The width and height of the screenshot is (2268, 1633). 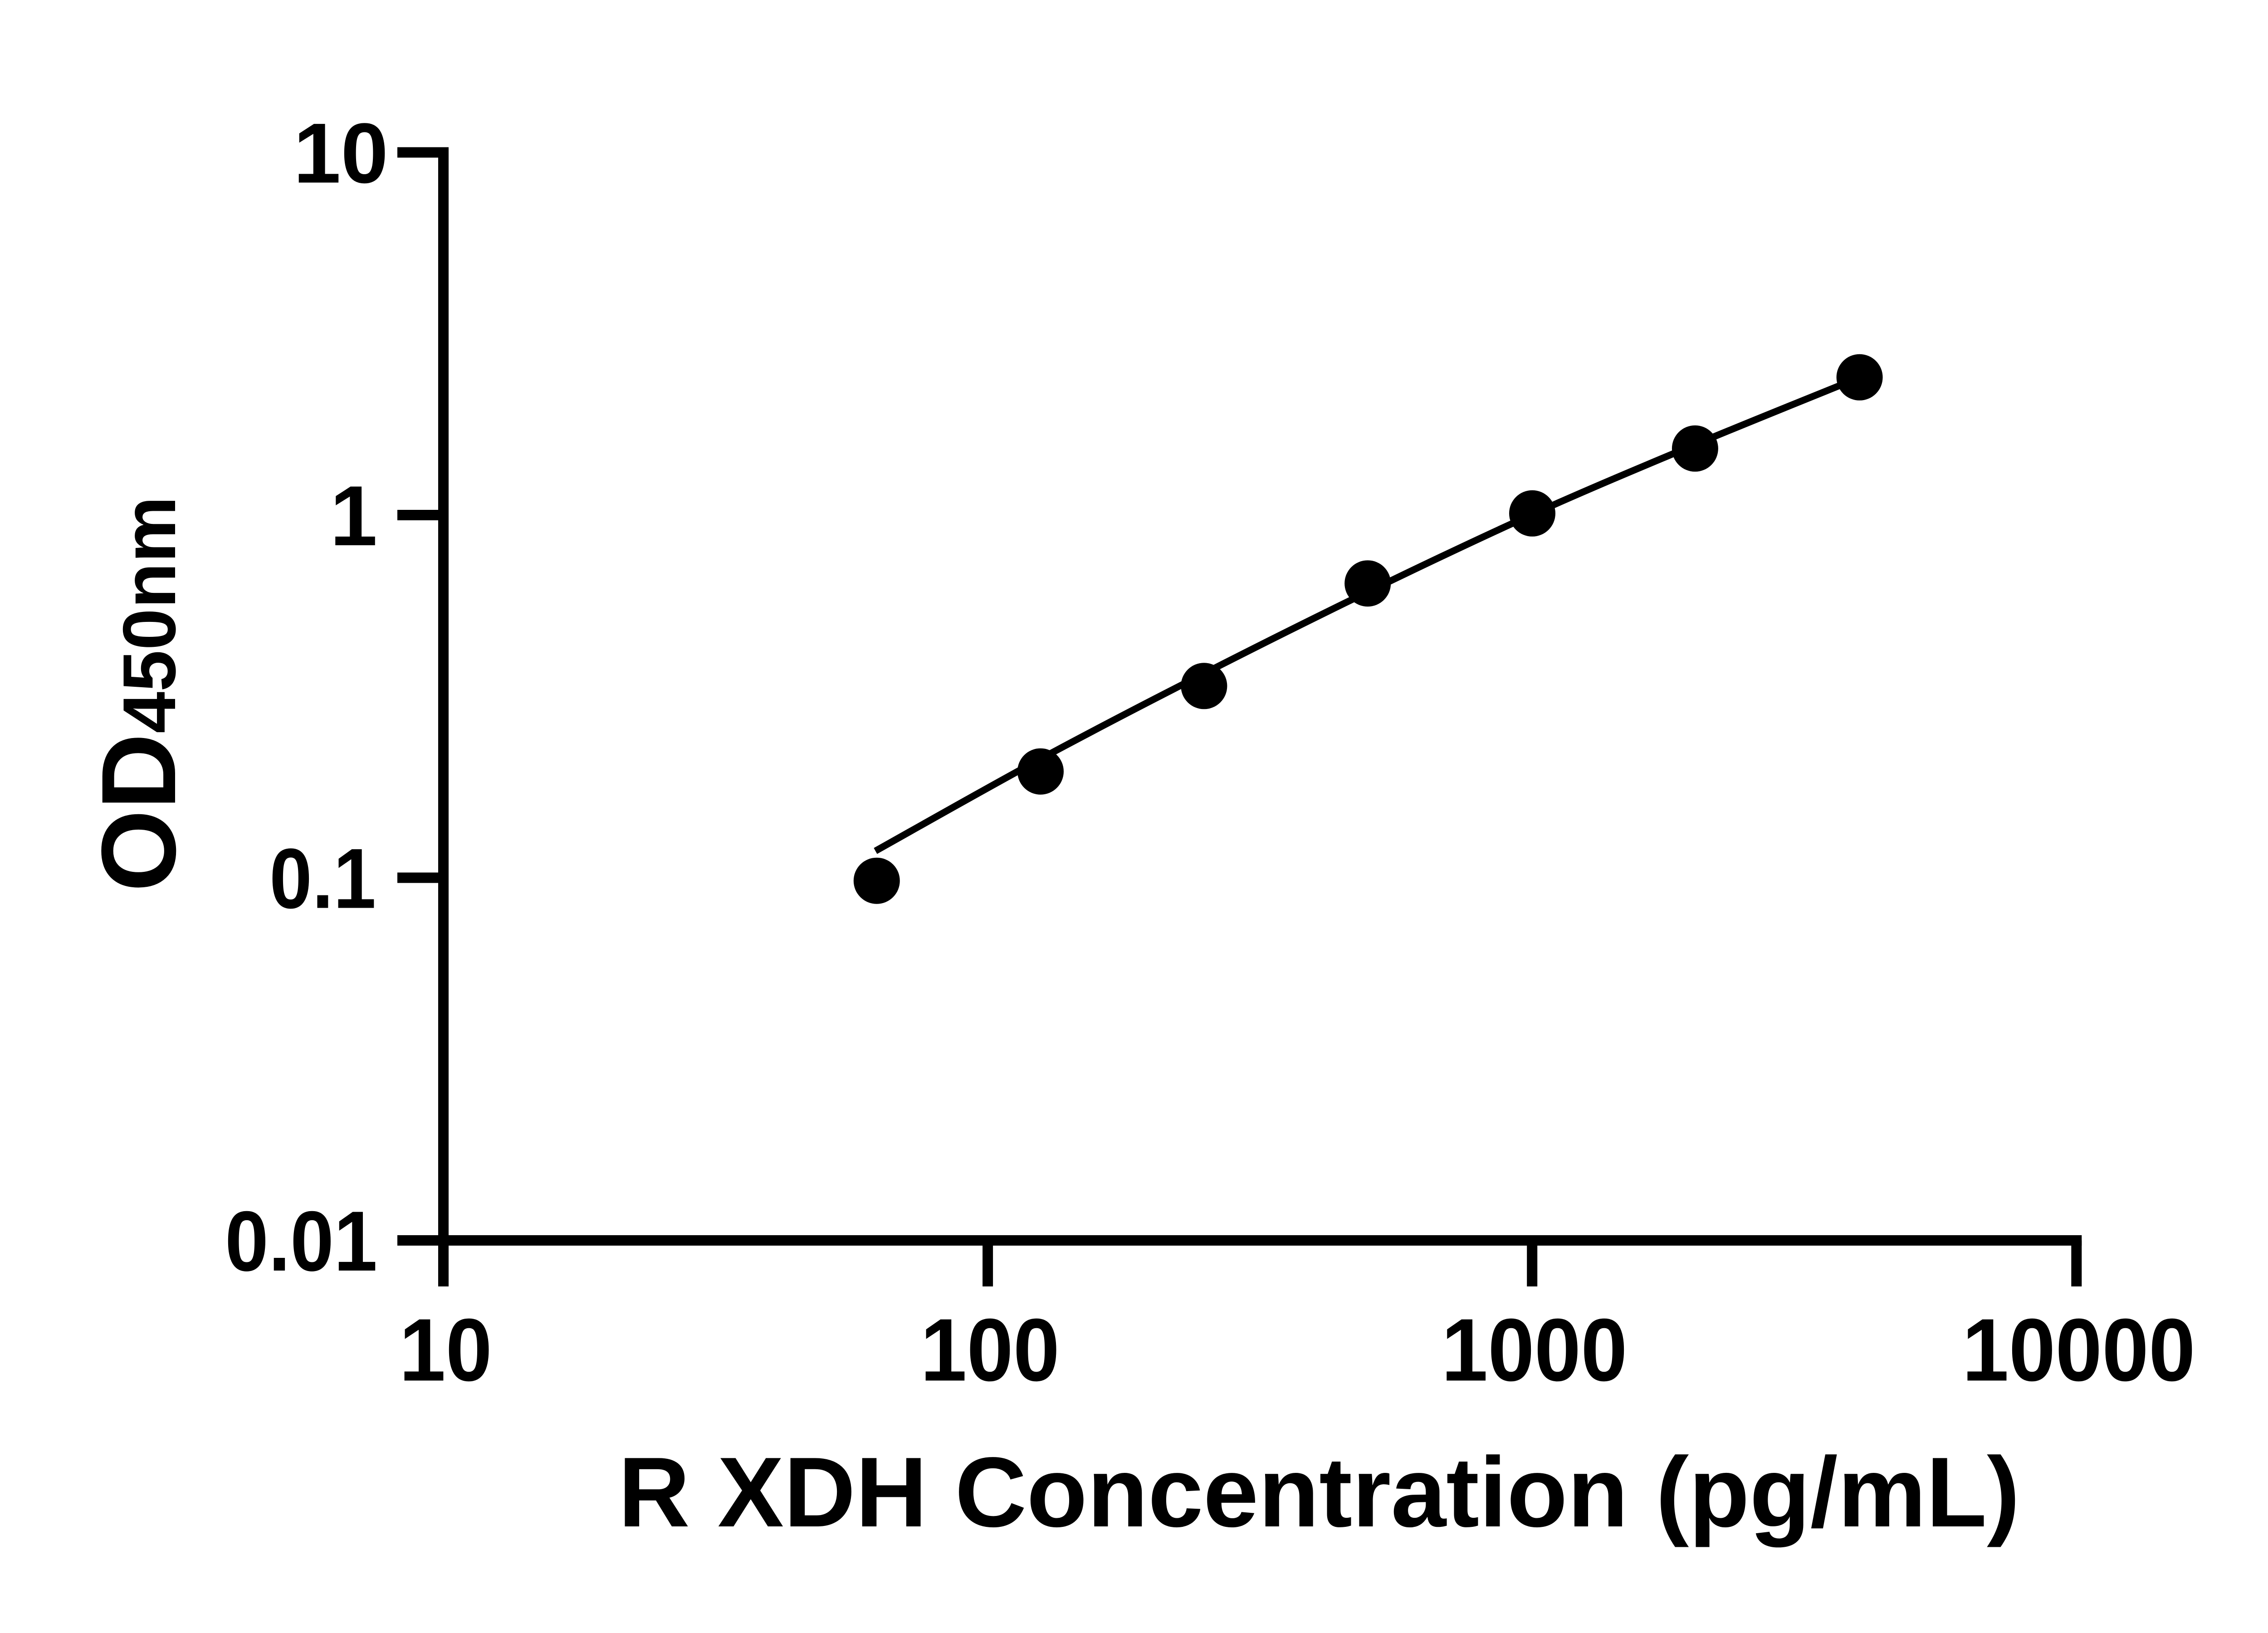 What do you see at coordinates (323, 878) in the screenshot?
I see `svg-text: 0.1` at bounding box center [323, 878].